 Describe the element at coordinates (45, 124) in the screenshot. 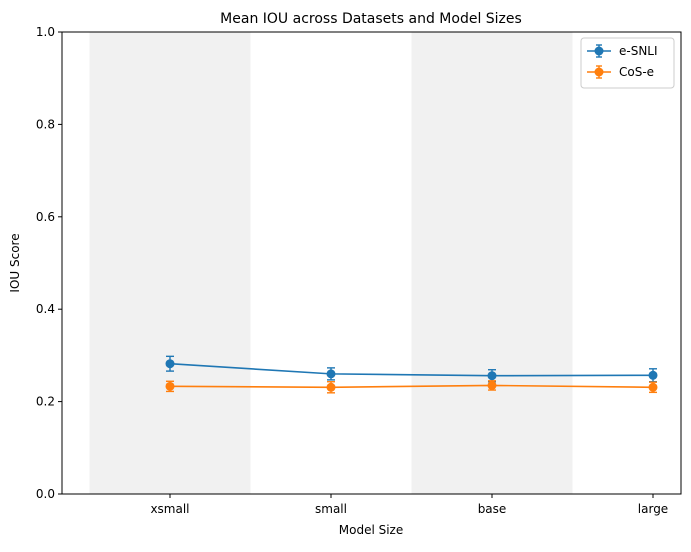

I see `y-tick-label: 0.8` at that location.